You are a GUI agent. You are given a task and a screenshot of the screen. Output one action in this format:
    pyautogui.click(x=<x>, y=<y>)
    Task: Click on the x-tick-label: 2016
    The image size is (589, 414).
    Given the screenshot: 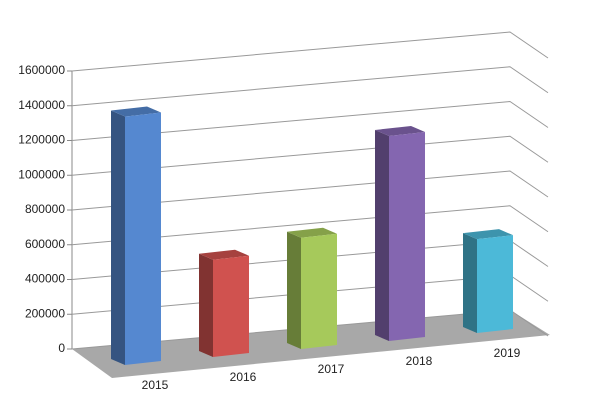 What is the action you would take?
    pyautogui.click(x=243, y=377)
    